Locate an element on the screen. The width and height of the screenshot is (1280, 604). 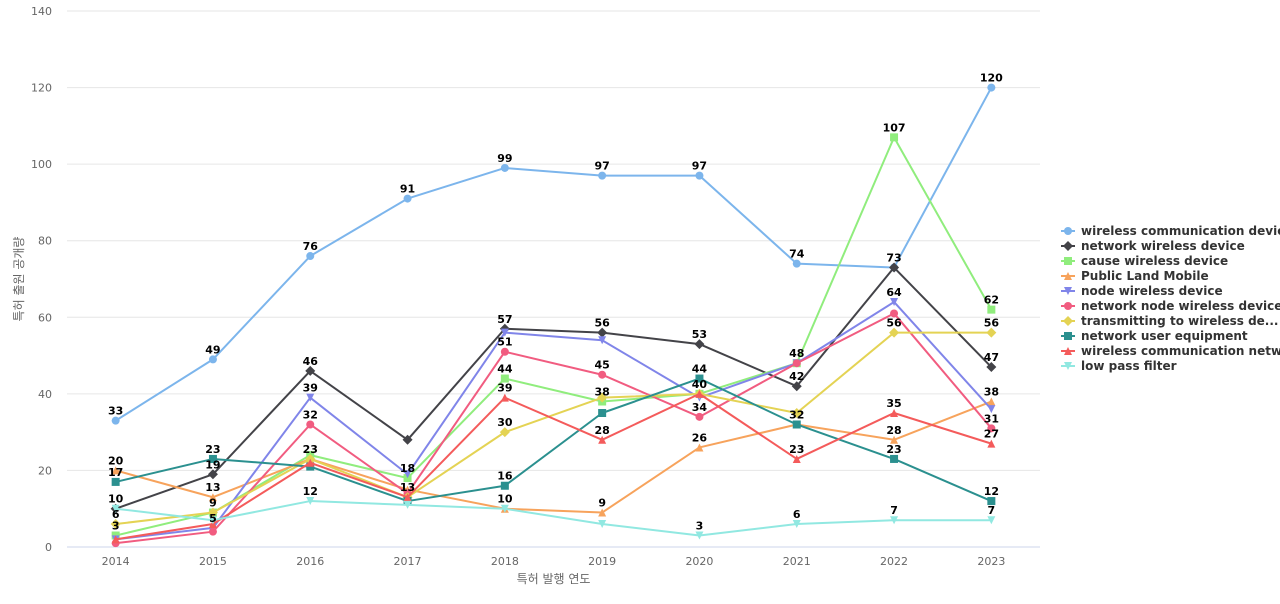
legend-item: node wireless device is located at coordinates (1142, 291).